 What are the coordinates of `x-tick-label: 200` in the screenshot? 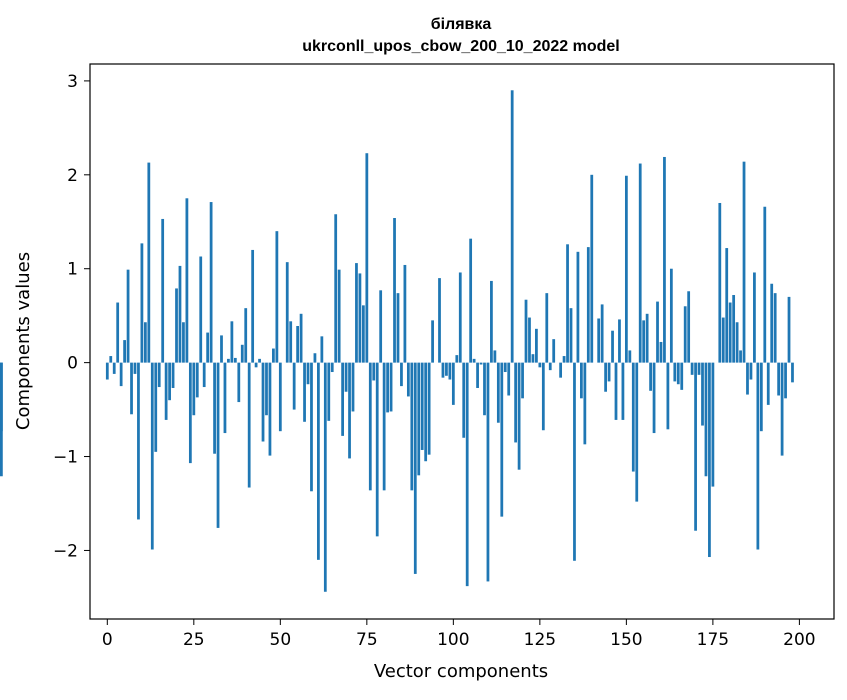 It's located at (799, 640).